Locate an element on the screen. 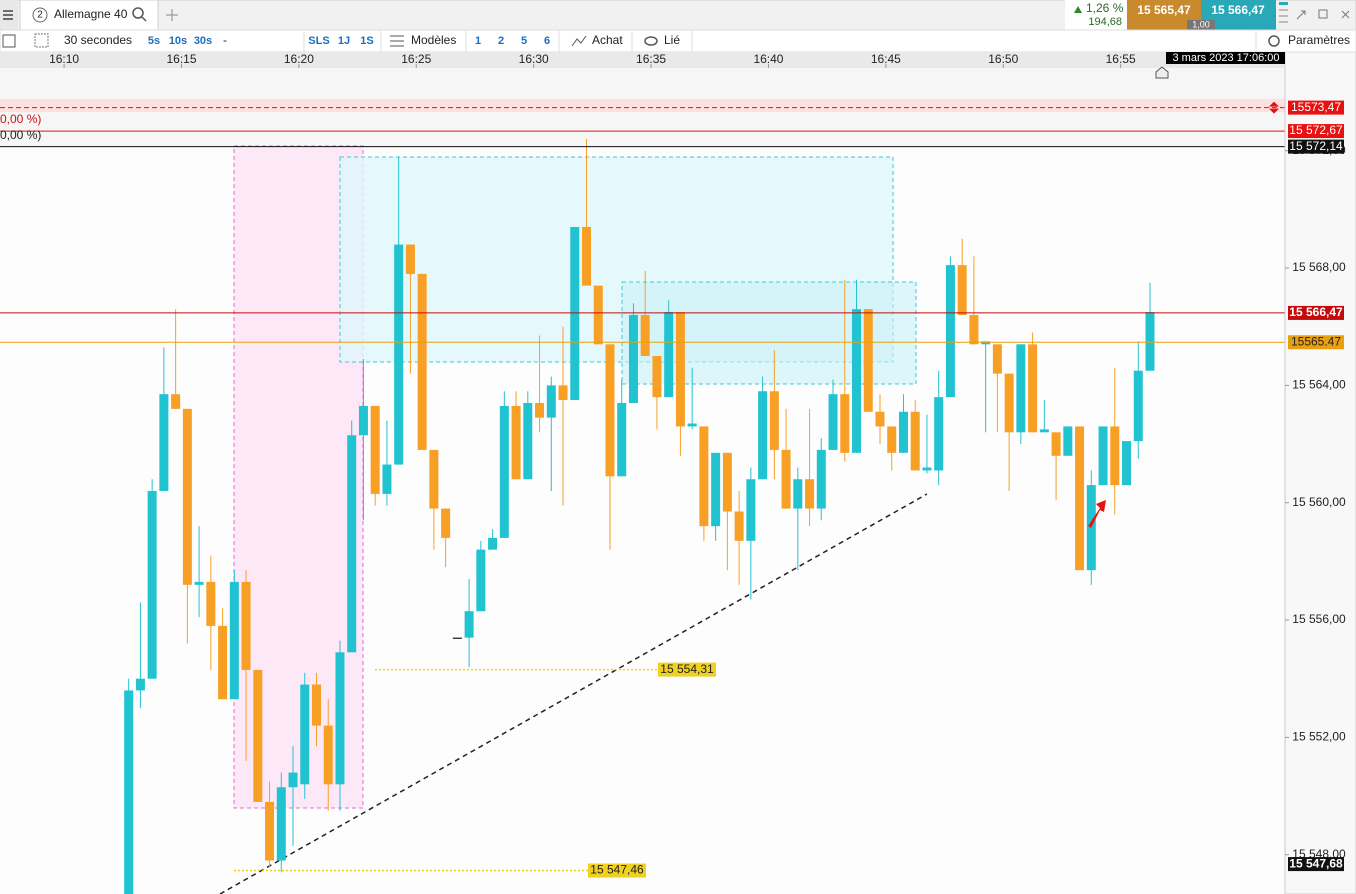 The height and width of the screenshot is (894, 1356). x-tick-label: 16:25 is located at coordinates (416, 59).